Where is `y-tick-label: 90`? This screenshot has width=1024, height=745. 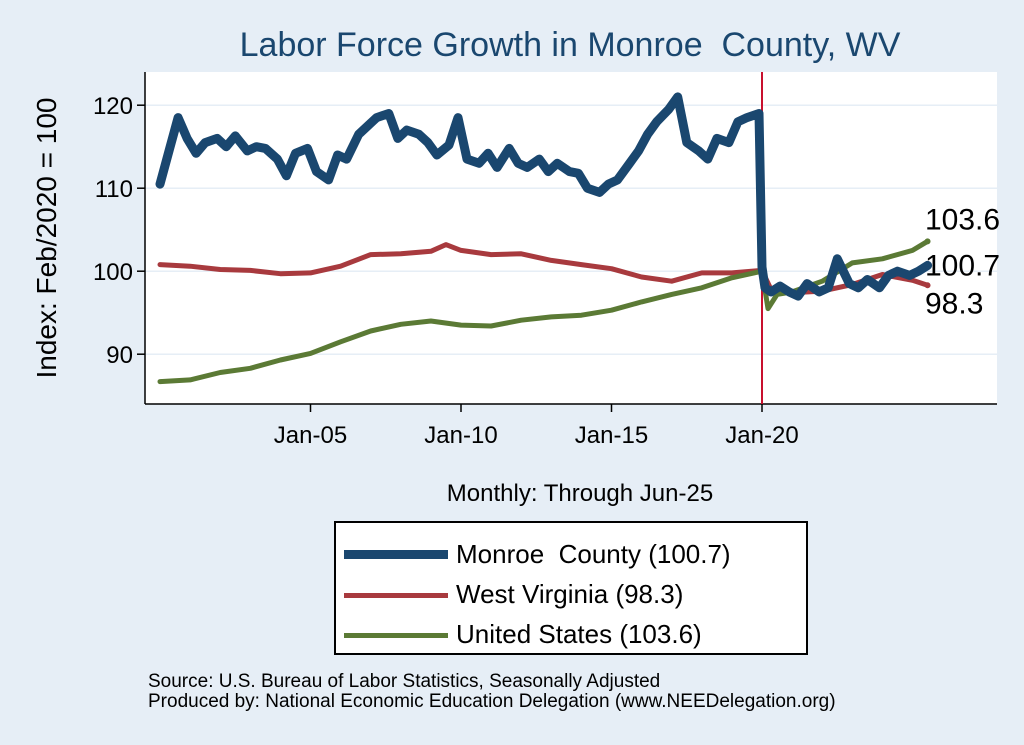 y-tick-label: 90 is located at coordinates (119, 355).